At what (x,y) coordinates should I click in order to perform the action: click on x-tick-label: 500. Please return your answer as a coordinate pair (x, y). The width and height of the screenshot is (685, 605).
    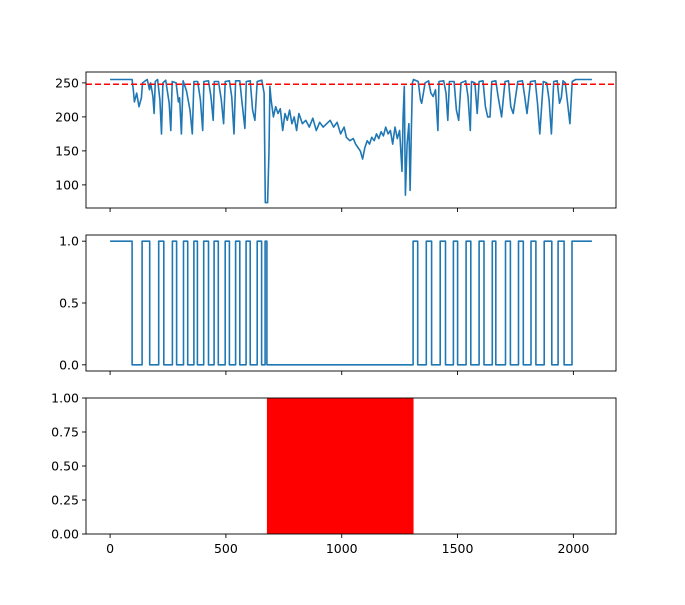
    Looking at the image, I should click on (226, 548).